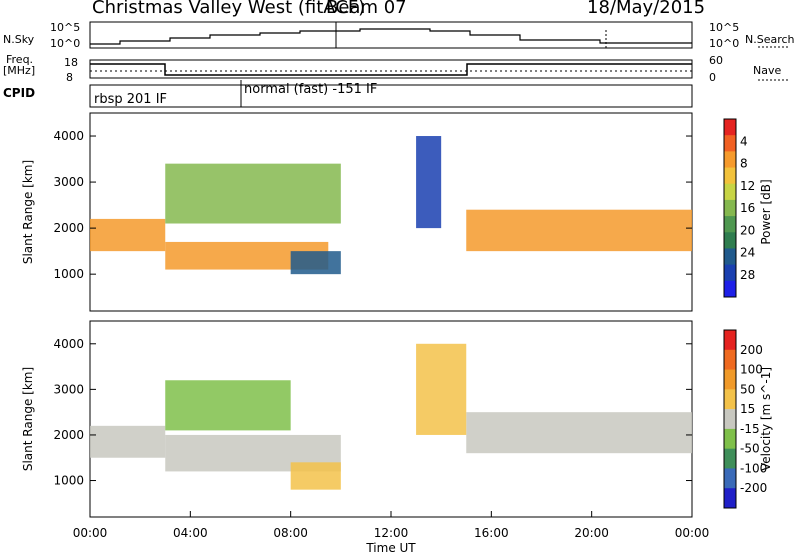 This screenshot has height=554, width=800. What do you see at coordinates (439, 70) in the screenshot?
I see `freq-panel` at bounding box center [439, 70].